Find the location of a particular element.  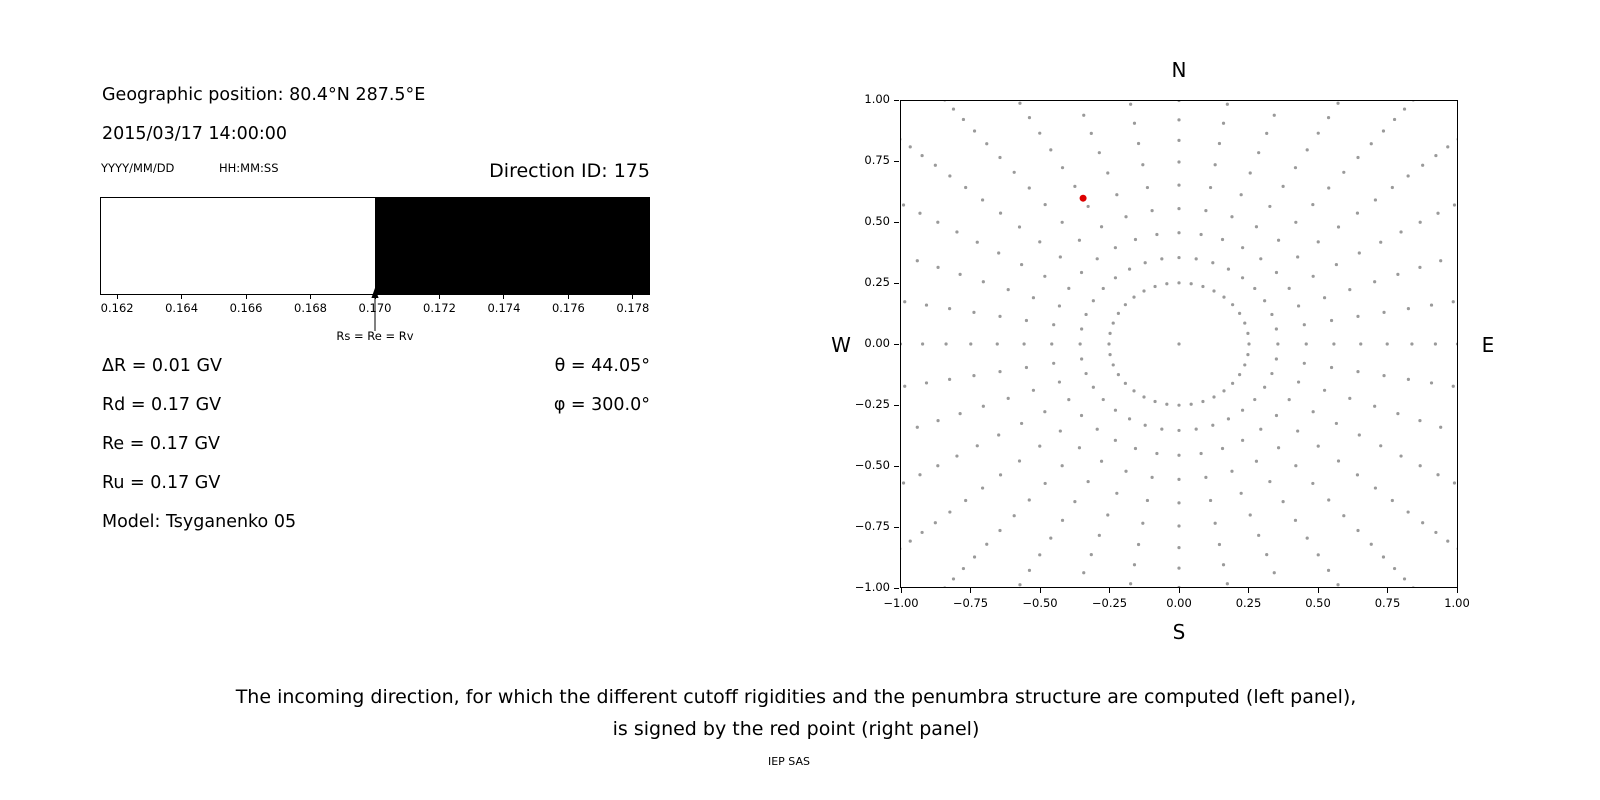

penumbra-x-tick-label: 0.172 is located at coordinates (439, 308).